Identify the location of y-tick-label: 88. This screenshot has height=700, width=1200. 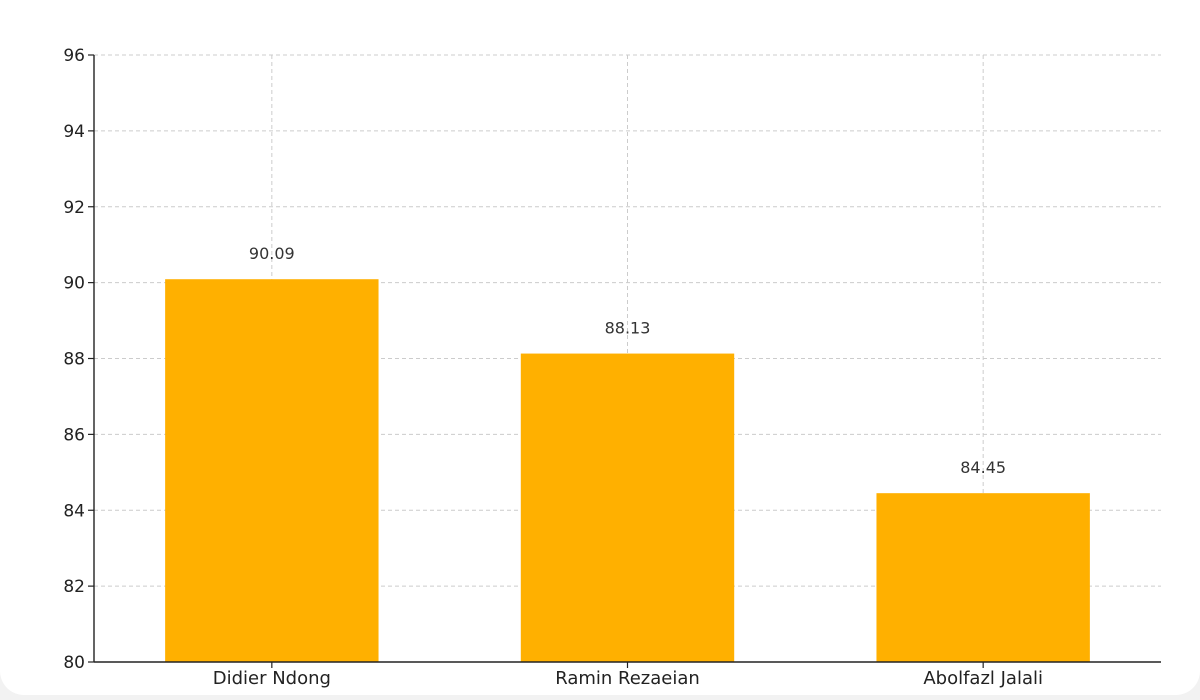
(74, 360).